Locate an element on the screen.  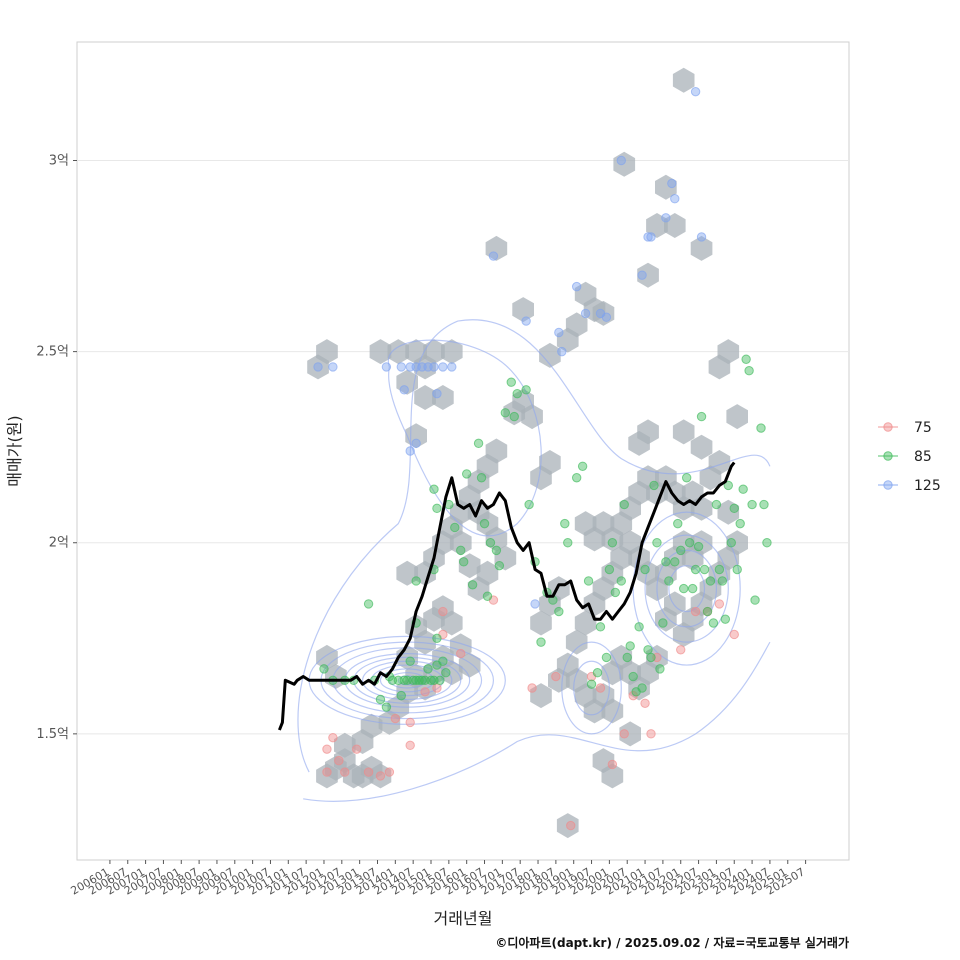
legend-label: 75 is located at coordinates (923, 428).